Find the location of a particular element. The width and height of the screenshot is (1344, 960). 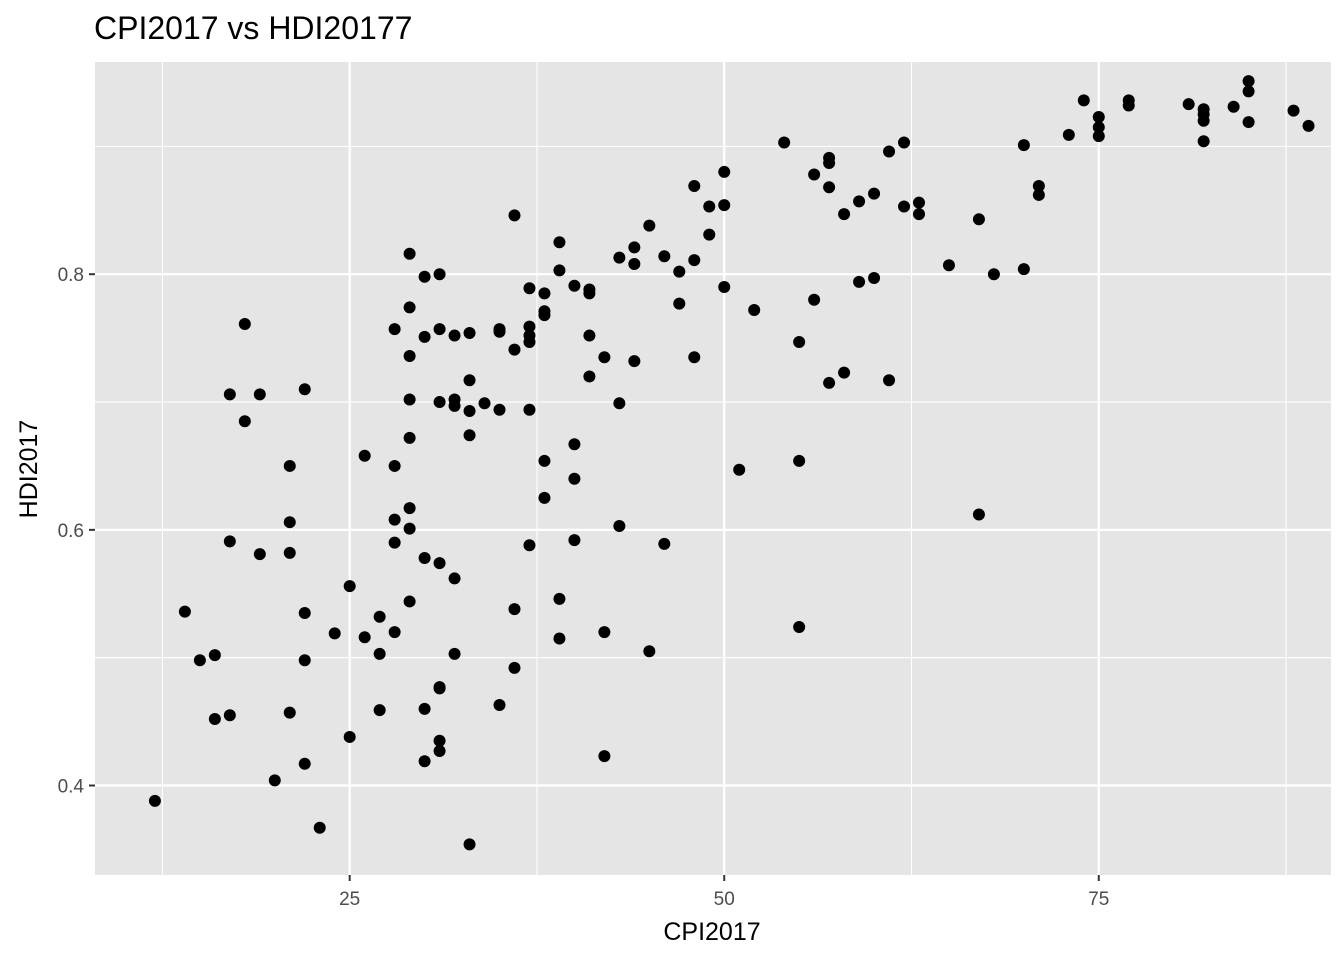

y-axis: 0.4 0.6 0.8 is located at coordinates (76, 531).